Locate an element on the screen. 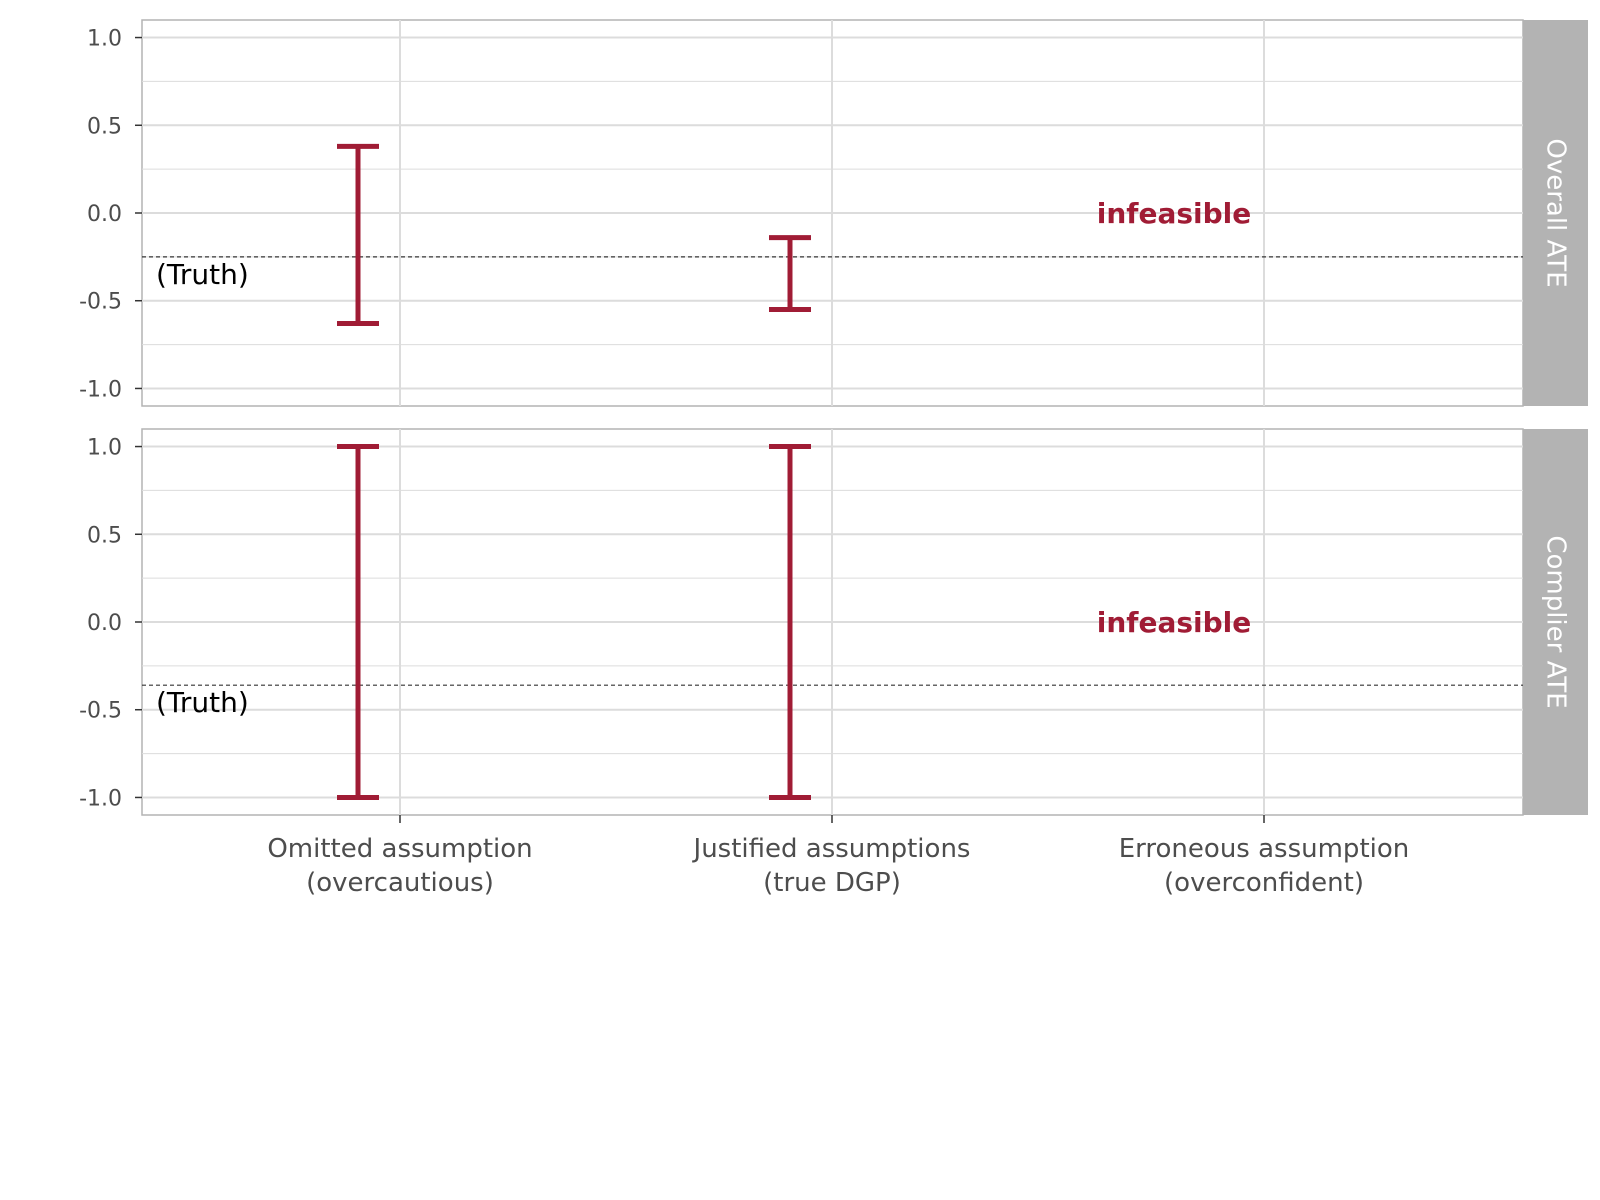 This screenshot has height=1200, width=1600. facet-strip-label: Overall ATE is located at coordinates (1556, 212).